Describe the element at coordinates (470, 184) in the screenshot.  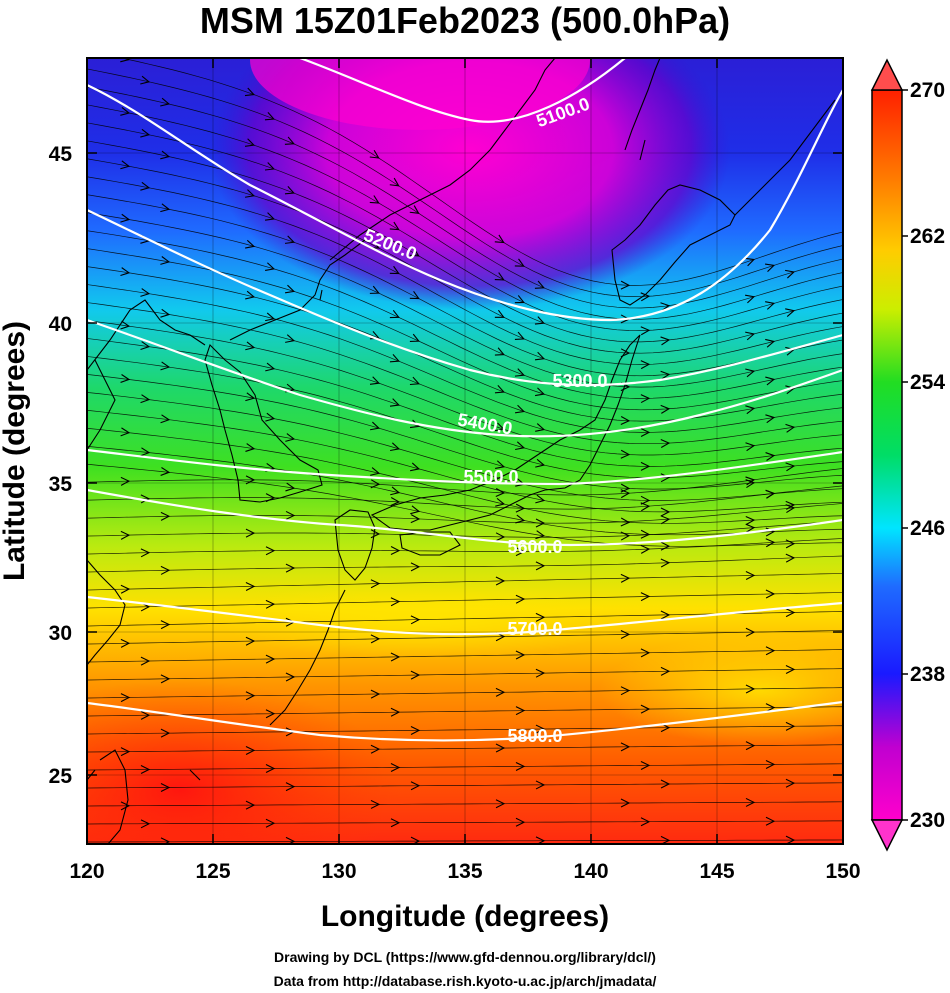
I see `cold-core` at that location.